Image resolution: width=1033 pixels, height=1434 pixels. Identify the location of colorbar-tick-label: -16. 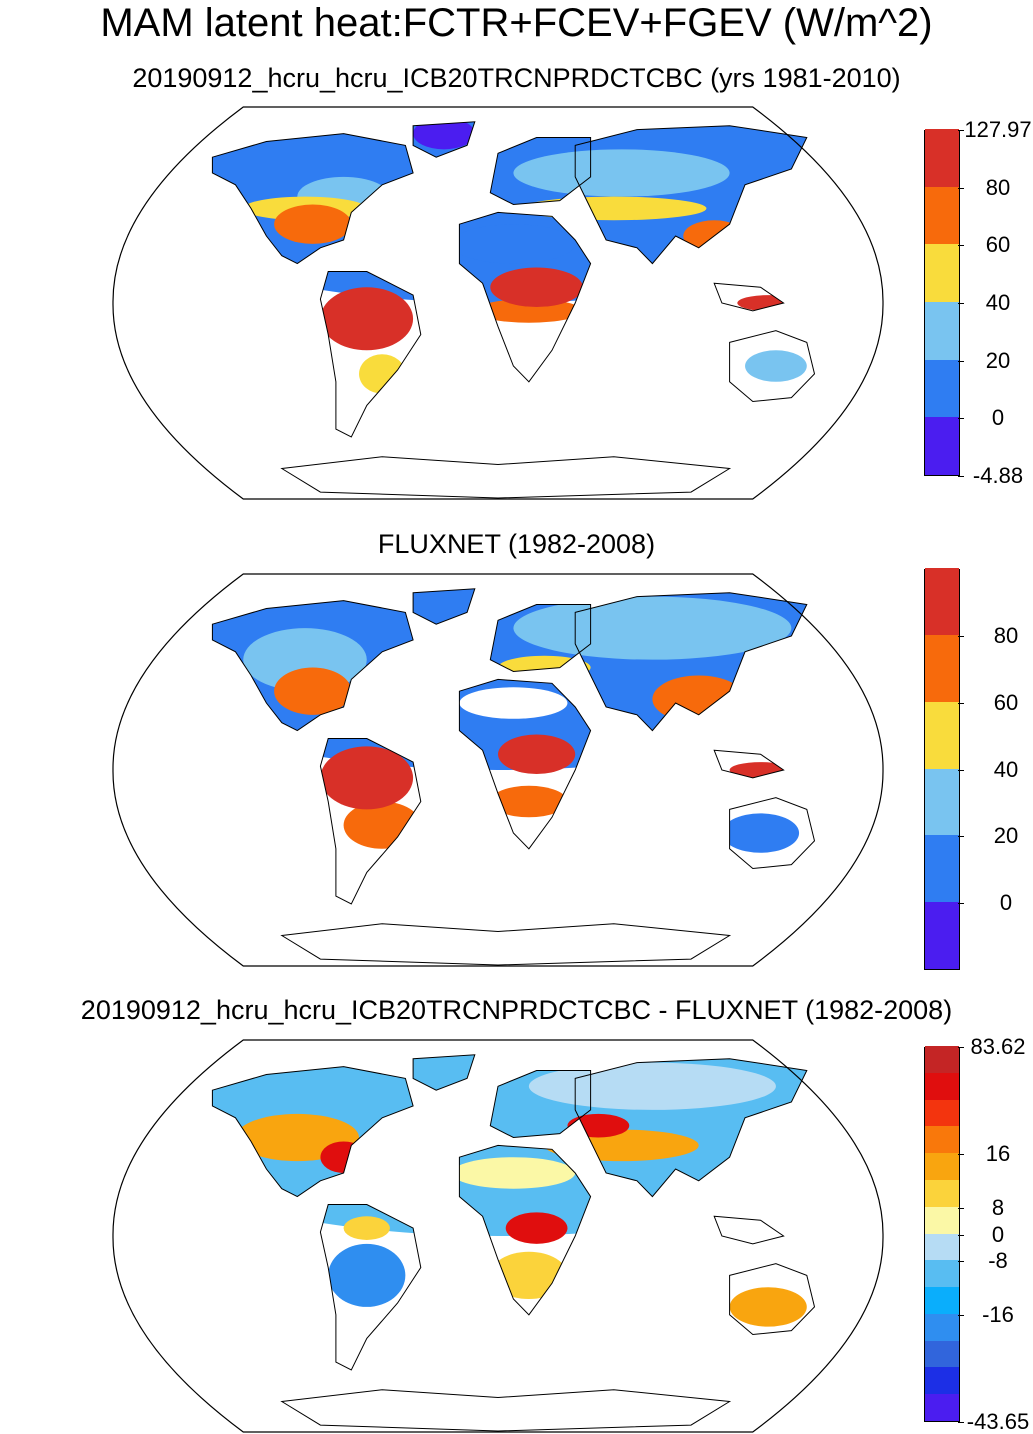
(998, 1314).